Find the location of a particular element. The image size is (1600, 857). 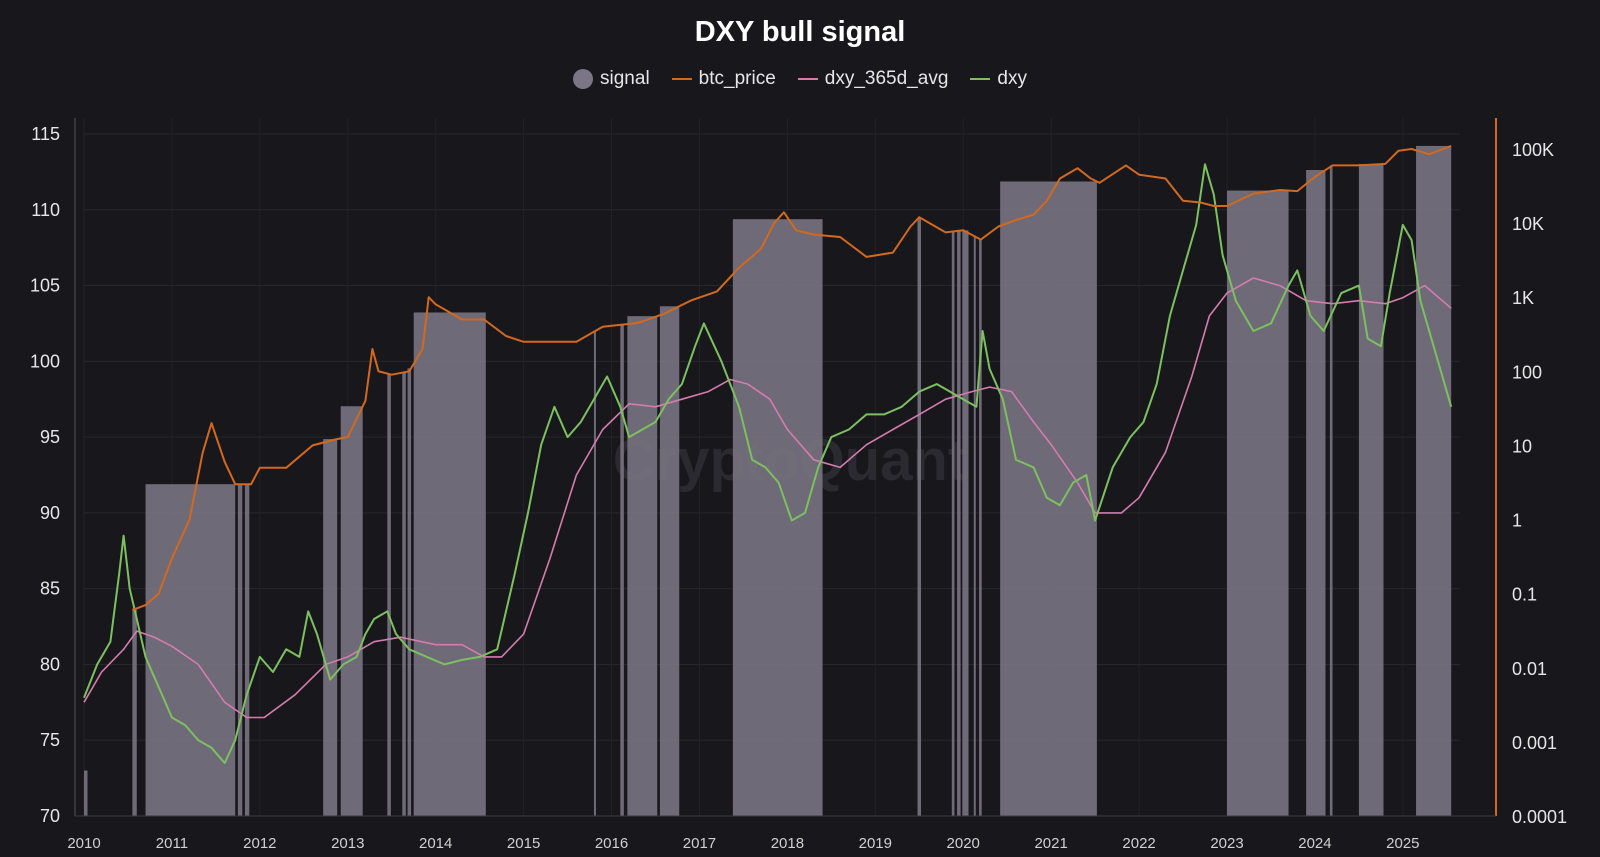

y-left-tick-label: 80 is located at coordinates (50, 664).